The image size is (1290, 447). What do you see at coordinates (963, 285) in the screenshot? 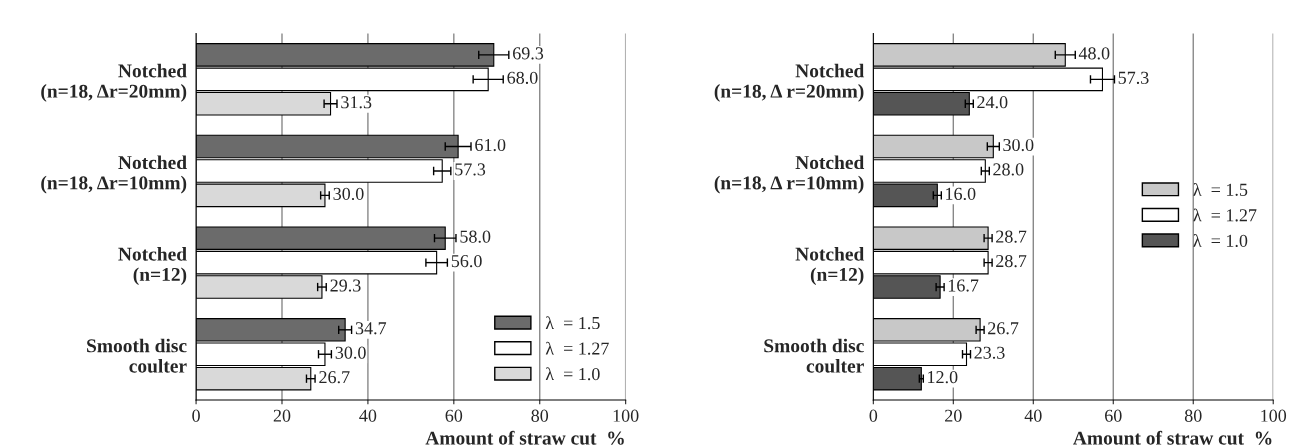
I see `data-label: 16.7` at bounding box center [963, 285].